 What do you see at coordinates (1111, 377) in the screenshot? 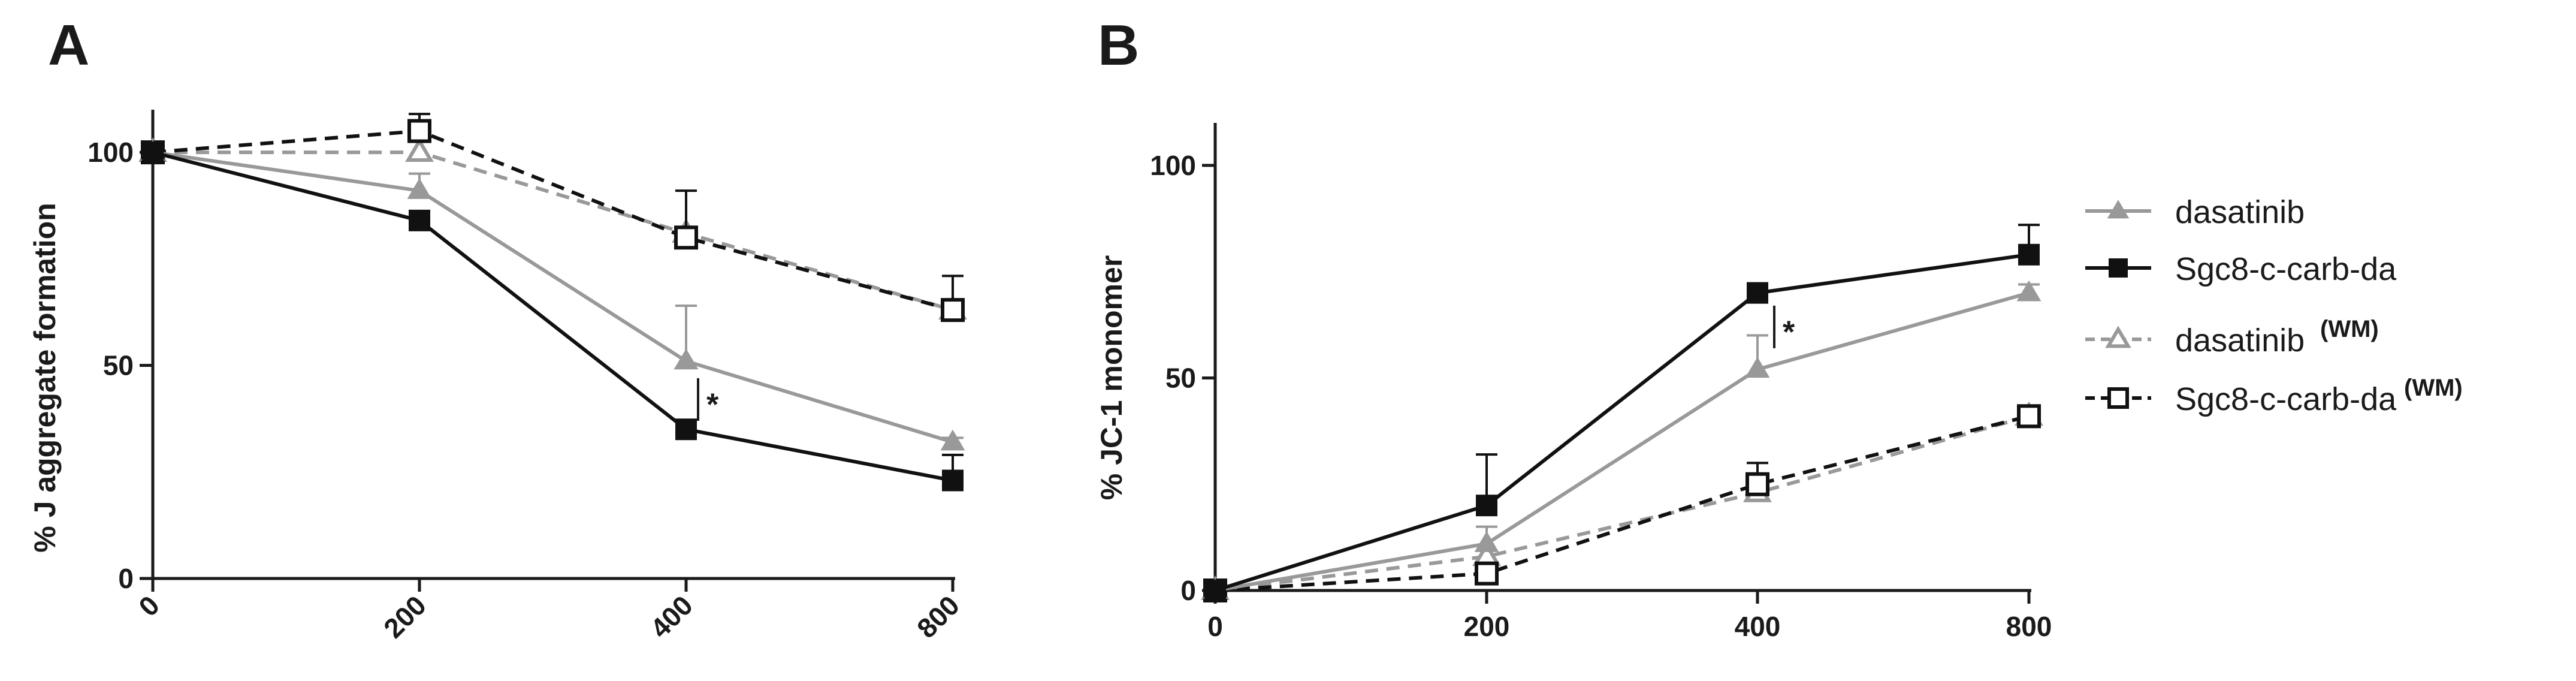
I see `panel-b-y-axis-label: % JC-1 monomer` at bounding box center [1111, 377].